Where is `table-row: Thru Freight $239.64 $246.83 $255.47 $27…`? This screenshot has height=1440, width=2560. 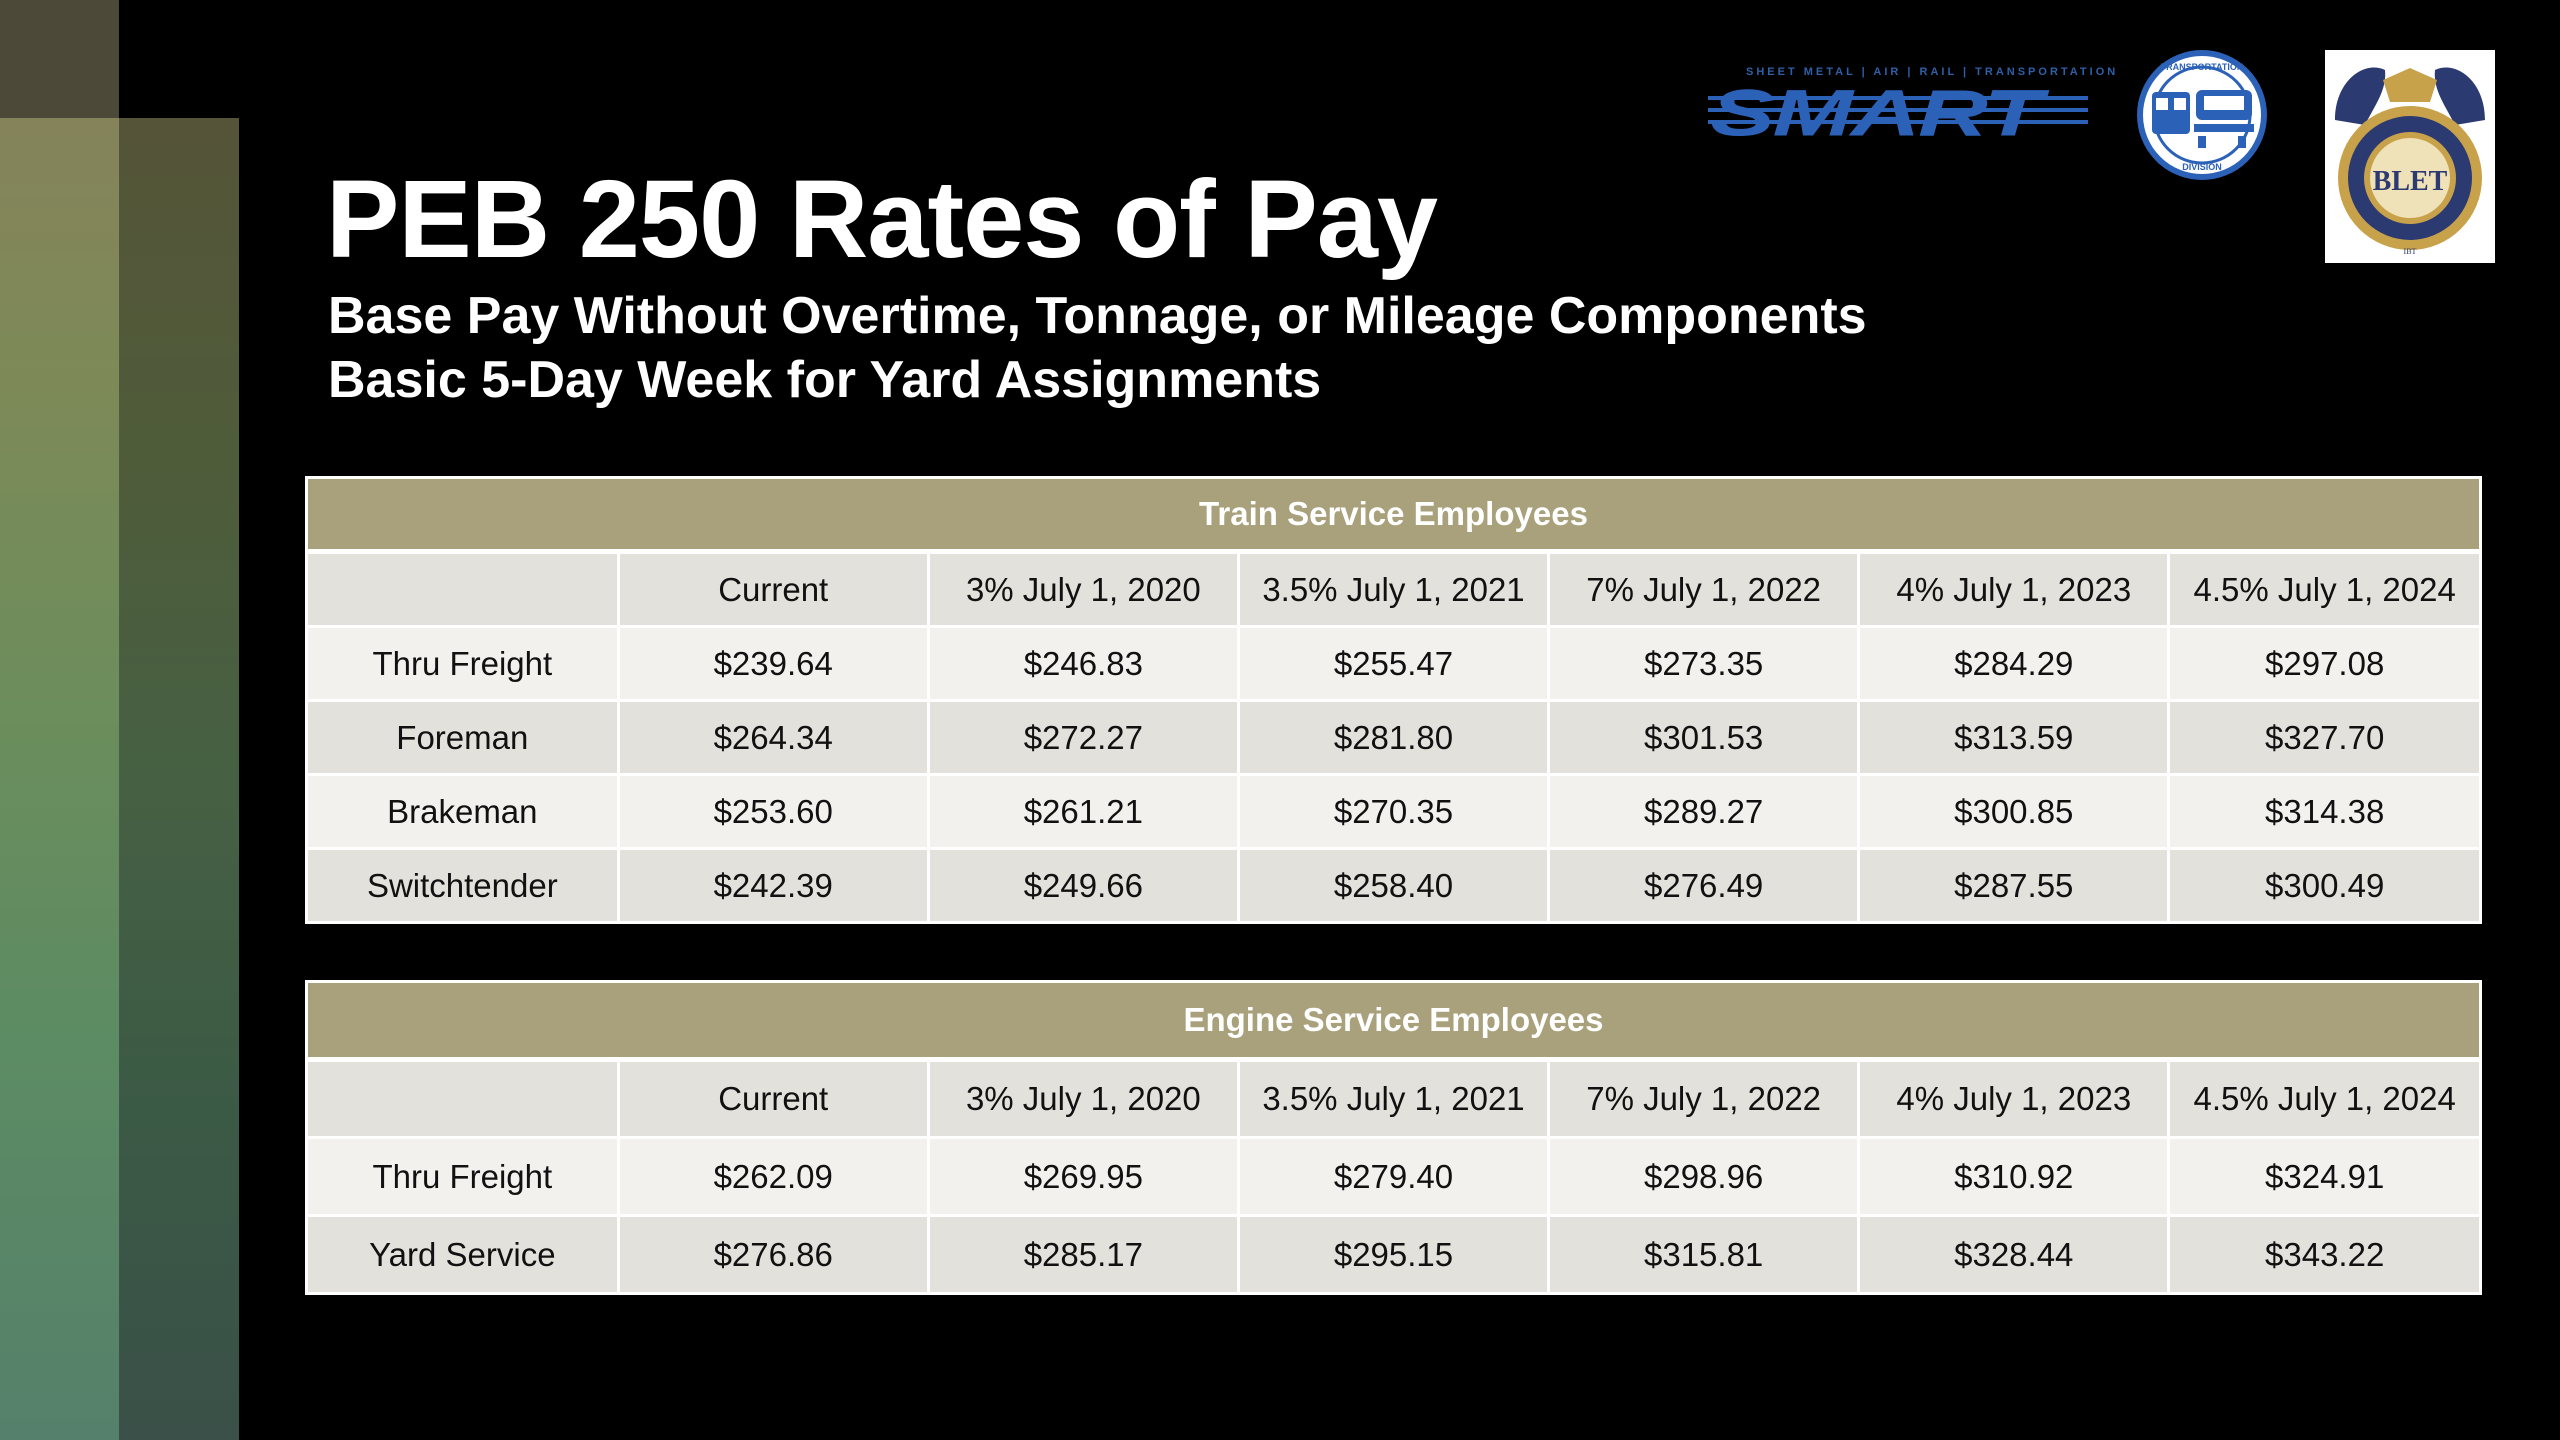
table-row: Thru Freight $239.64 $246.83 $255.47 $27… is located at coordinates (1393, 664).